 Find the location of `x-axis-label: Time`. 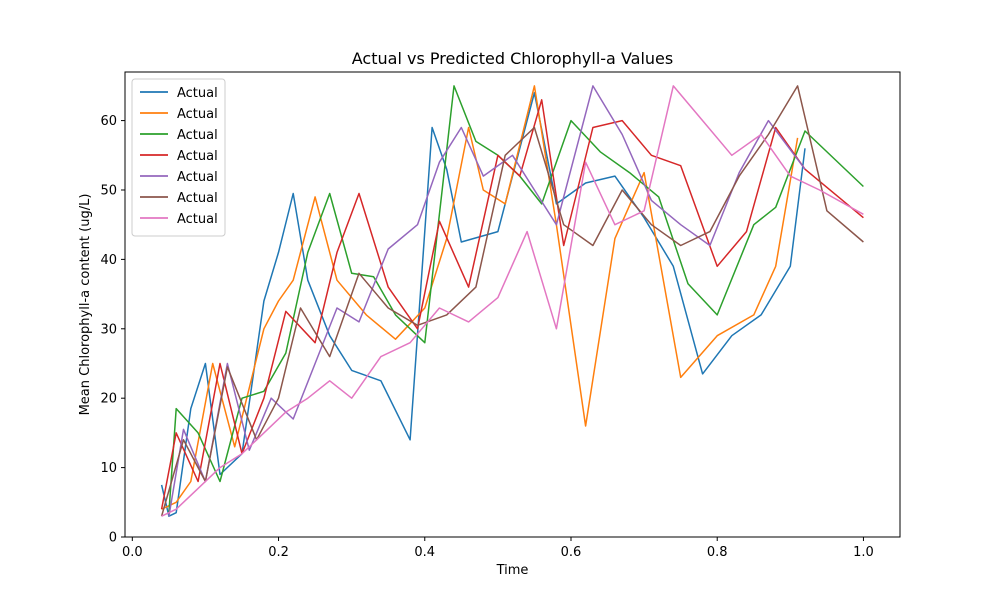

x-axis-label: Time is located at coordinates (512, 570).